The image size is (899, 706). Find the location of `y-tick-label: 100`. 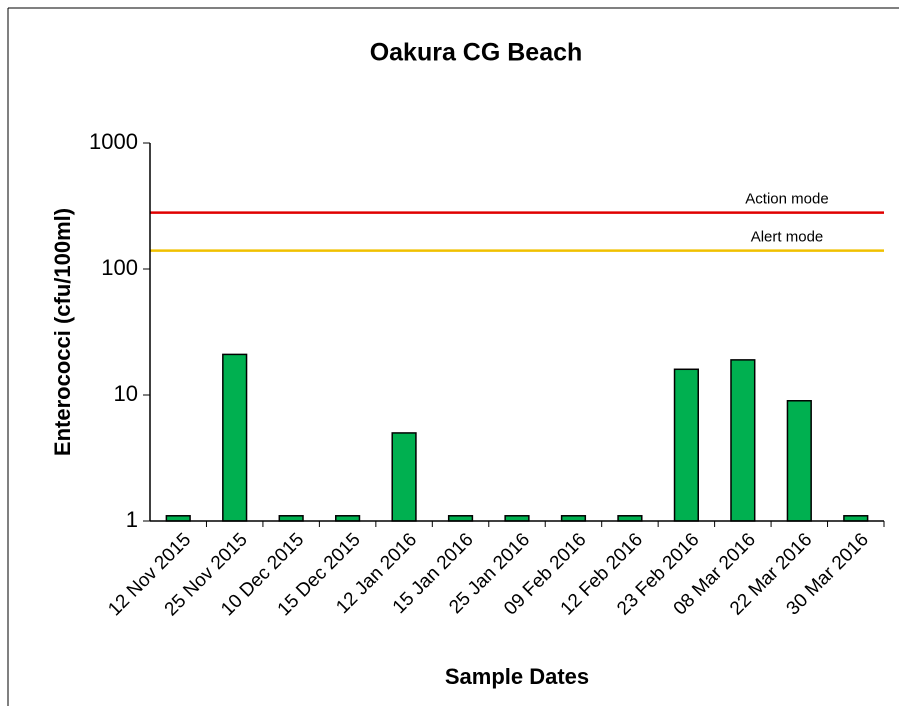

y-tick-label: 100 is located at coordinates (119, 267).